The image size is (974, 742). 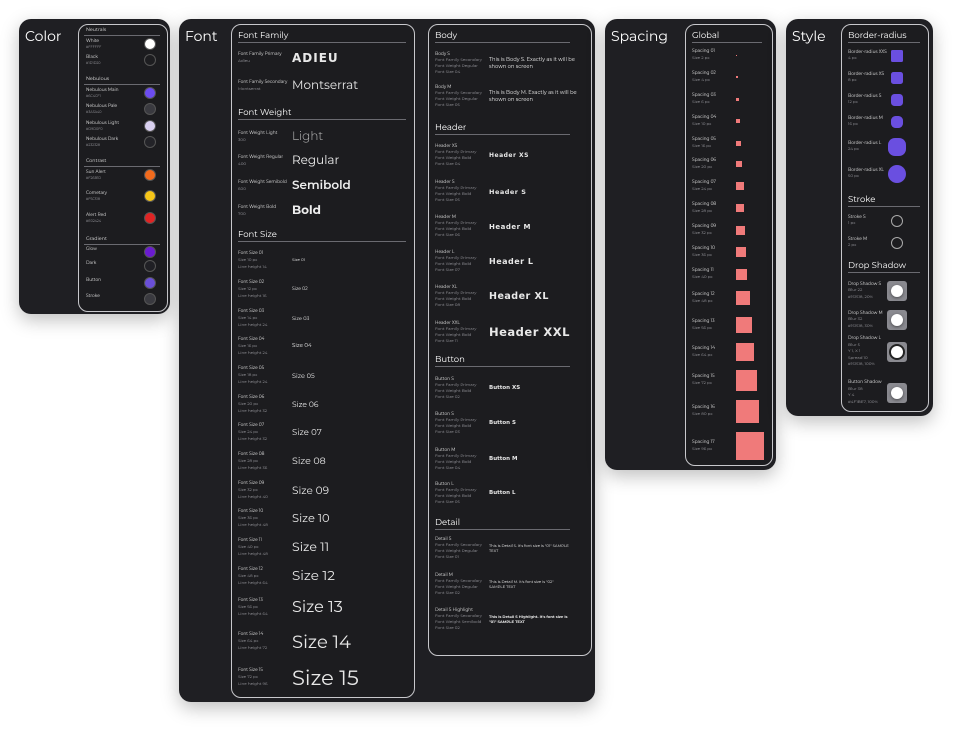 I want to click on label-line: Header XS, so click(x=446, y=146).